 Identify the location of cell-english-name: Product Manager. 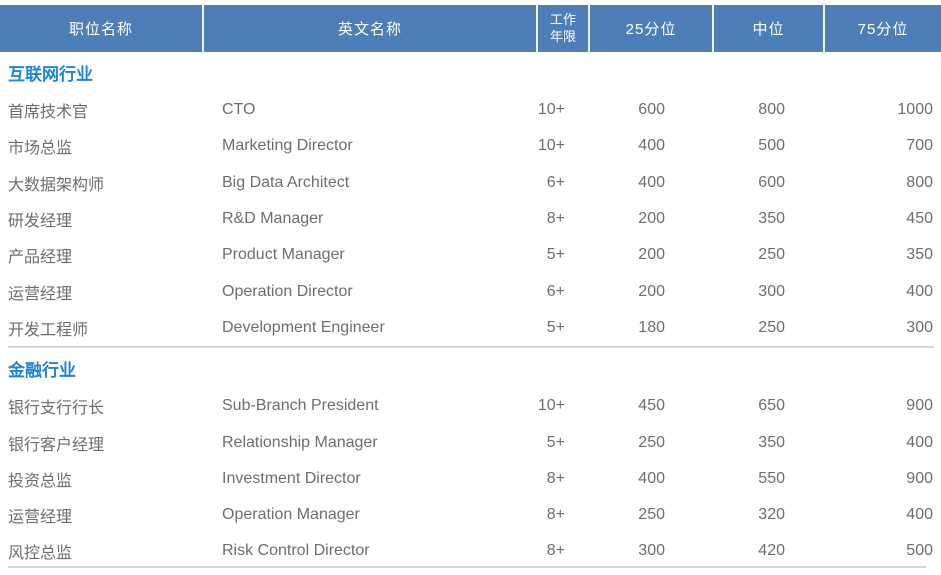
(283, 255).